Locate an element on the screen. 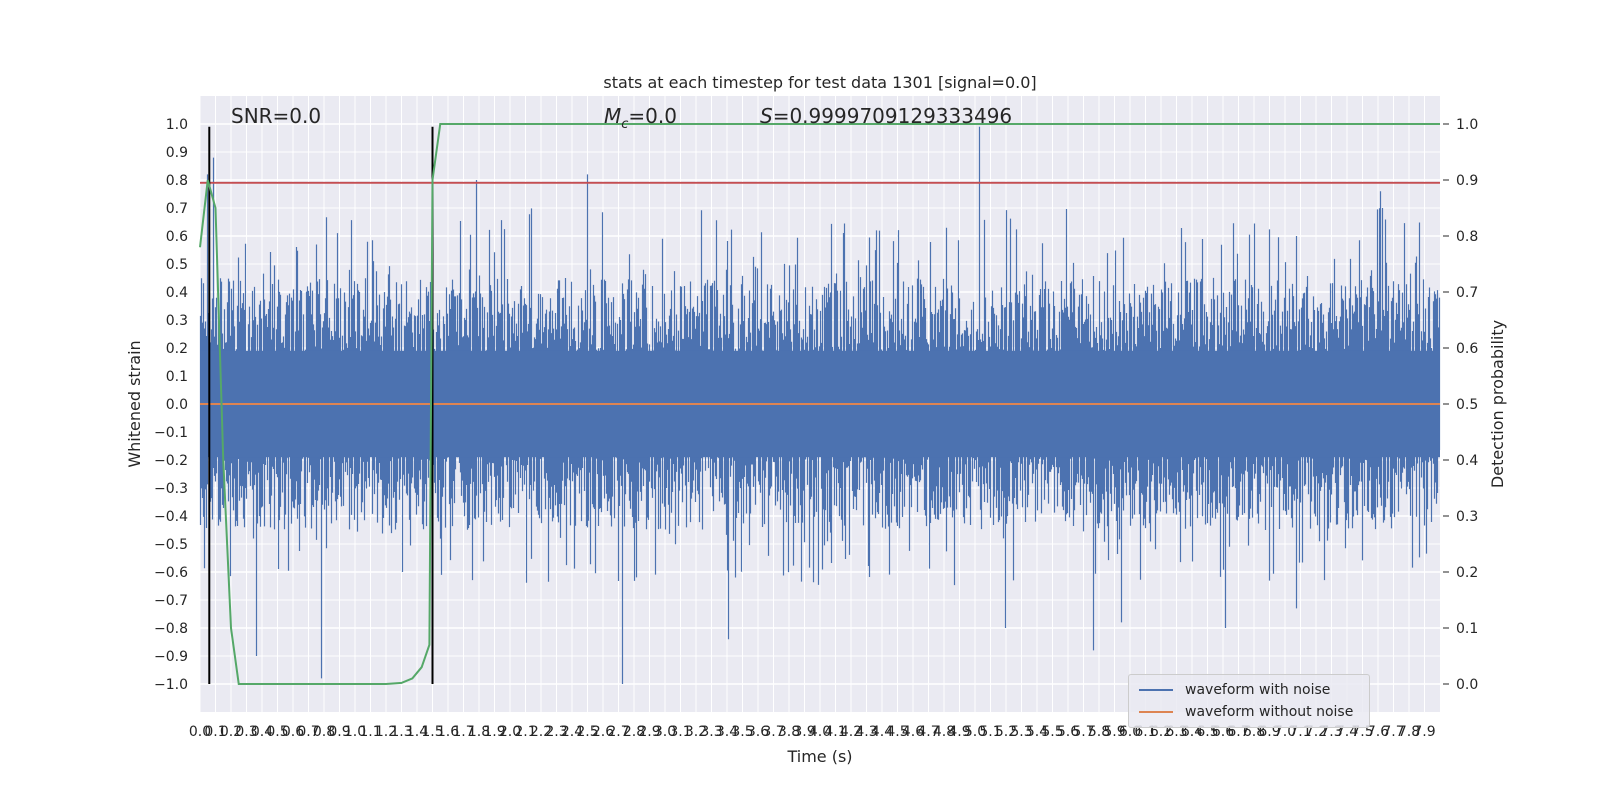 Image resolution: width=1600 pixels, height=800 pixels. x-tick-label: 7.3 is located at coordinates (1331, 732).